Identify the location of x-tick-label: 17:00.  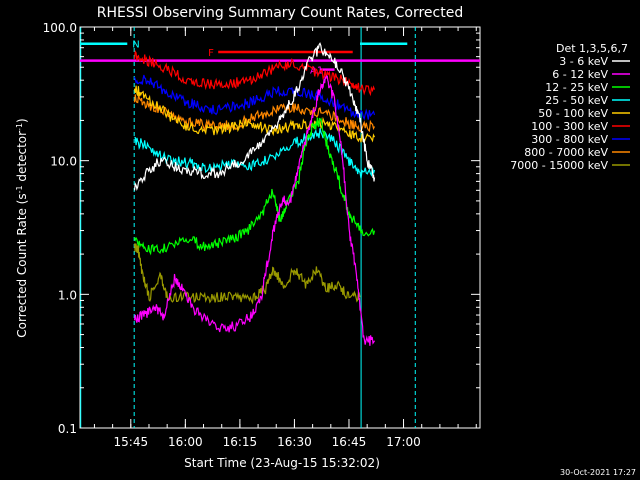
(403, 442).